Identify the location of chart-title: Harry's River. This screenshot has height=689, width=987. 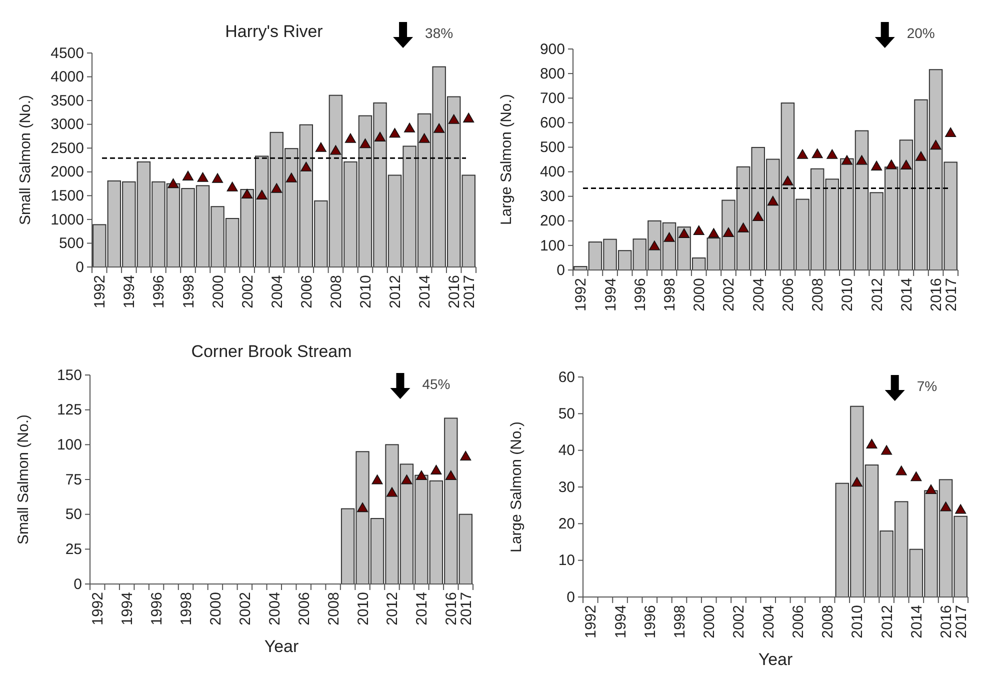
(274, 31).